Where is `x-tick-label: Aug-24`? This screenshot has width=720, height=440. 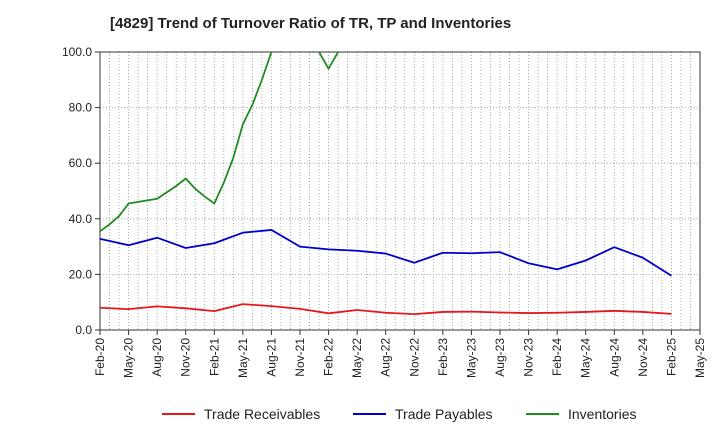
x-tick-label: Aug-24 is located at coordinates (614, 357).